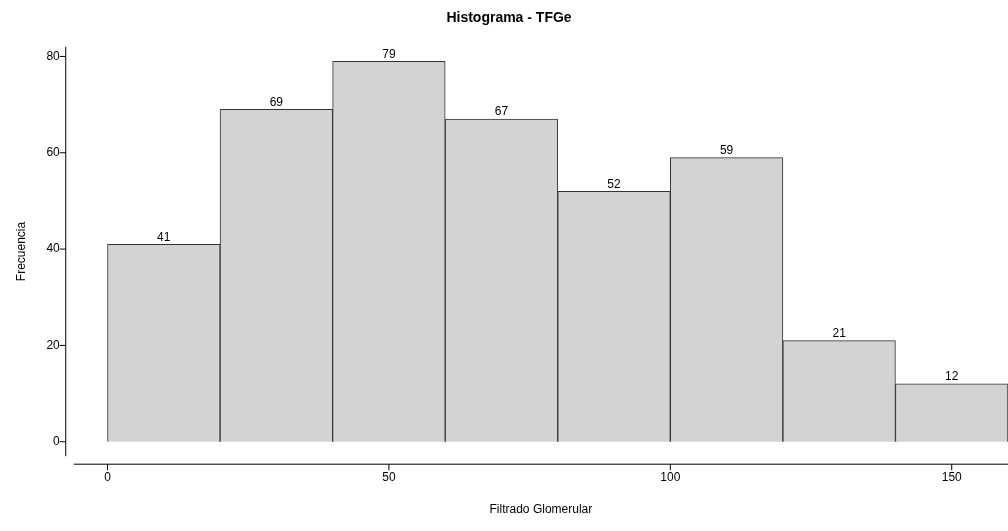 The height and width of the screenshot is (531, 1008). What do you see at coordinates (53, 55) in the screenshot?
I see `y-tick-label: 80` at bounding box center [53, 55].